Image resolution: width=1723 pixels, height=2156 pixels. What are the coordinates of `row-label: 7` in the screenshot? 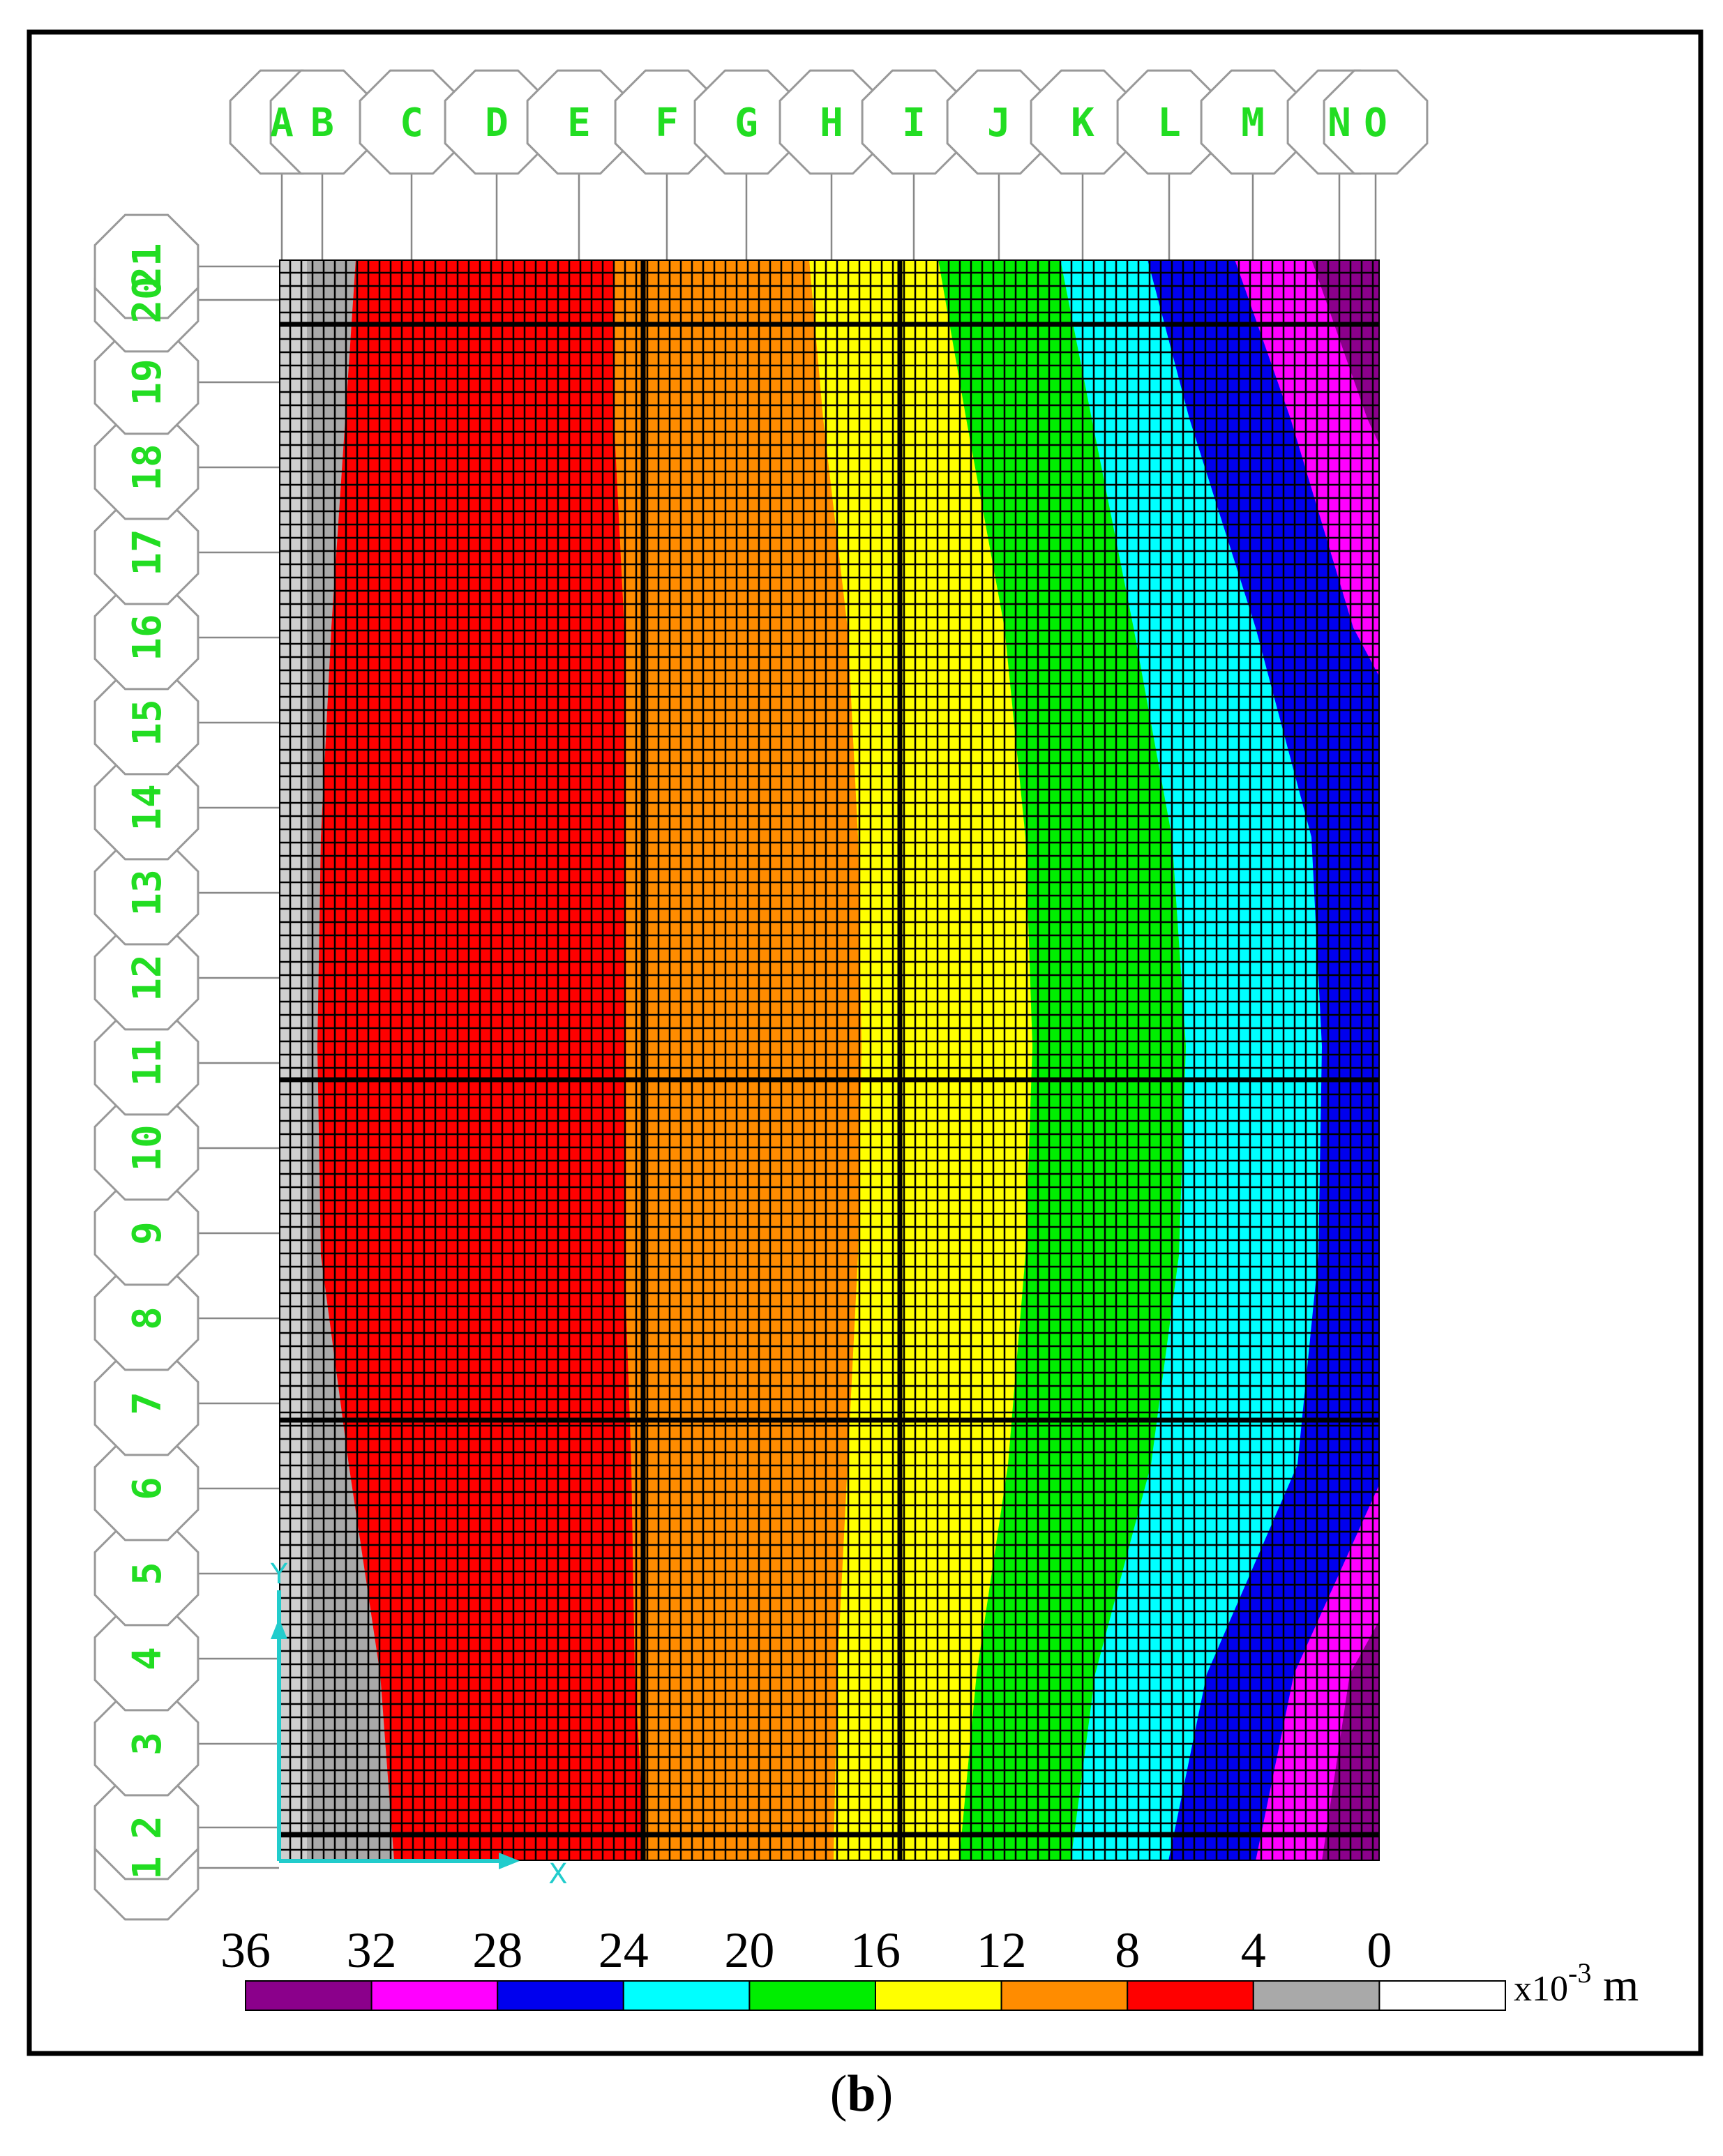 It's located at (147, 1403).